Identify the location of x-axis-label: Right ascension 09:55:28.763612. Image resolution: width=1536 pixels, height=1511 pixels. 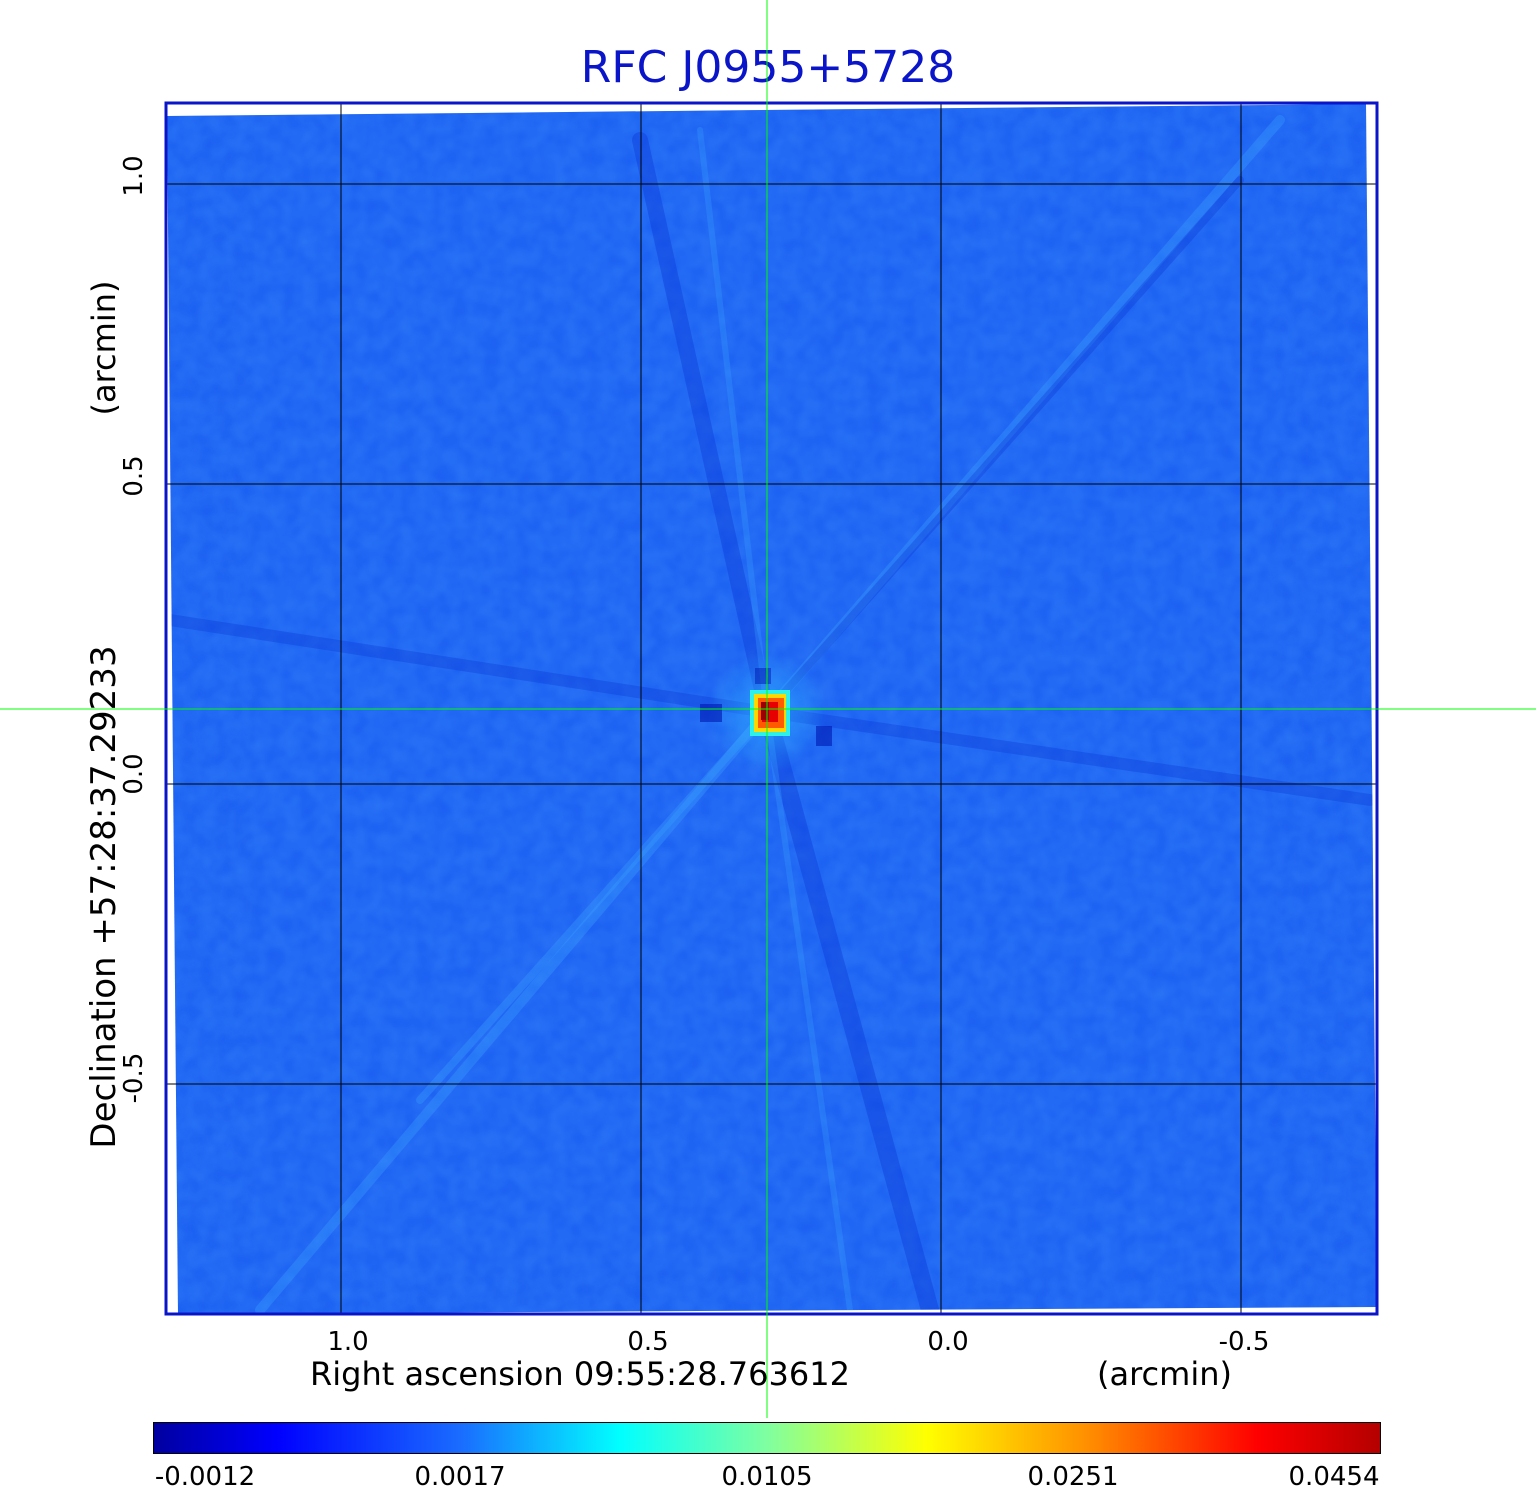
(580, 1374).